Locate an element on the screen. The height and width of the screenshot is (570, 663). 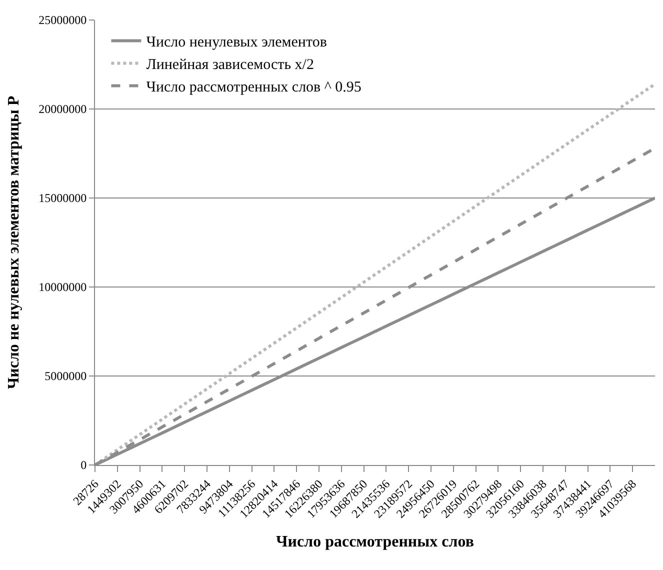
y-tick-label: 10000000 is located at coordinates (62, 287).